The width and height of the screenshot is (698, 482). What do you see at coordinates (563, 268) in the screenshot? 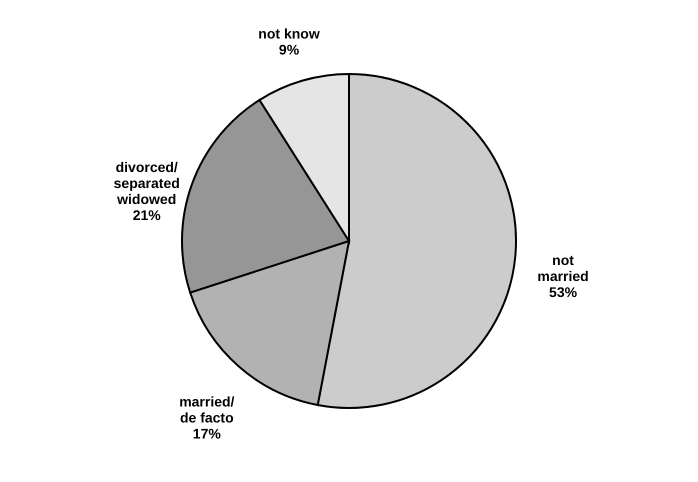
I see `slice-label: not married` at bounding box center [563, 268].